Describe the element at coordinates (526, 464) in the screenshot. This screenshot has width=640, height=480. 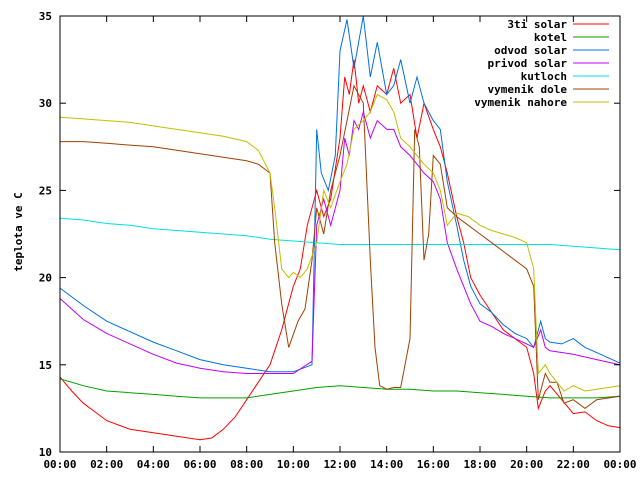
I see `x-tick-label: 20:00` at that location.